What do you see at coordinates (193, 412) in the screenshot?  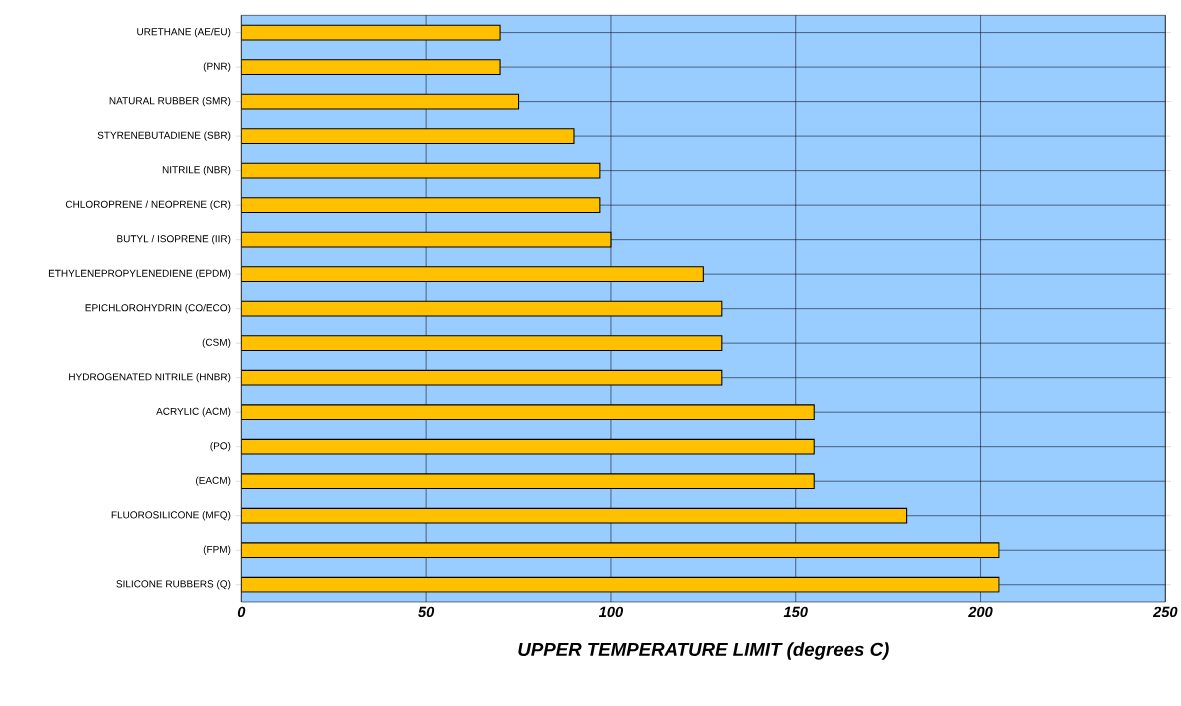 I see `y-tick-label: ACRYLIC (ACM)` at bounding box center [193, 412].